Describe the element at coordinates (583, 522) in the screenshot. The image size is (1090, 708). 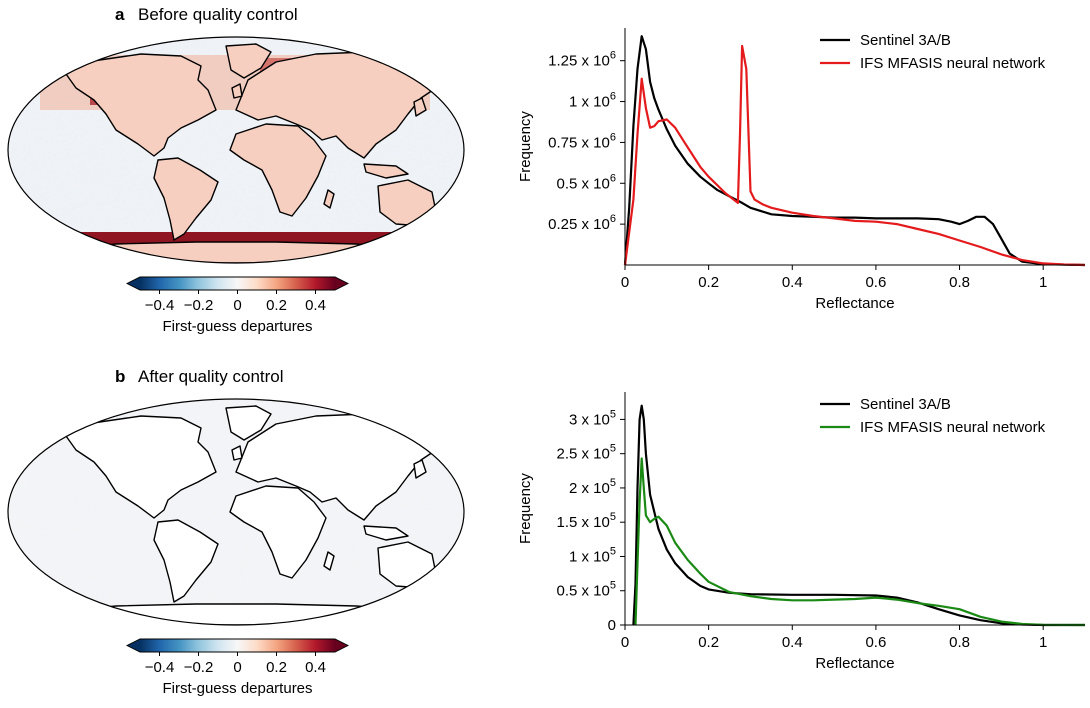
I see `y-tick-base: 1.5 x 10` at that location.